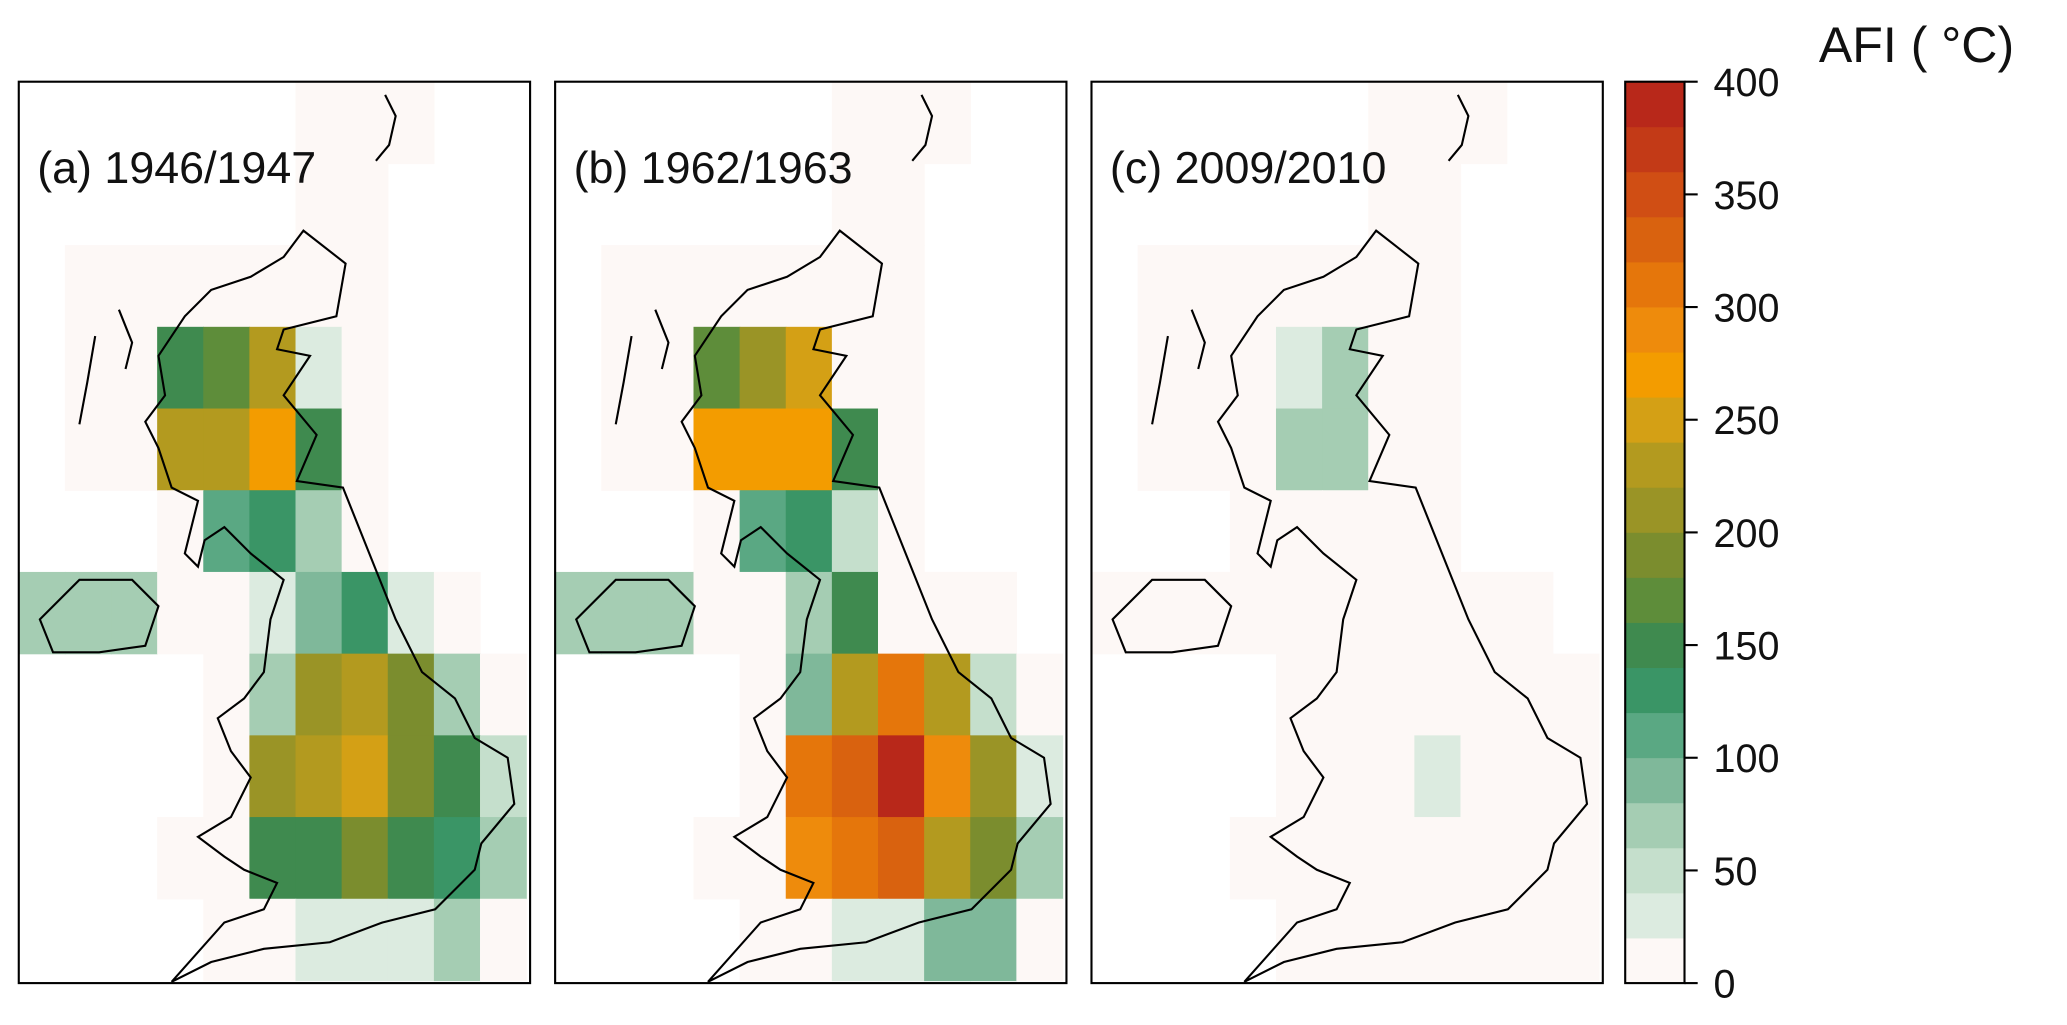 The width and height of the screenshot is (2067, 1025). I want to click on panel-label: (b) 1962/1963, so click(713, 168).